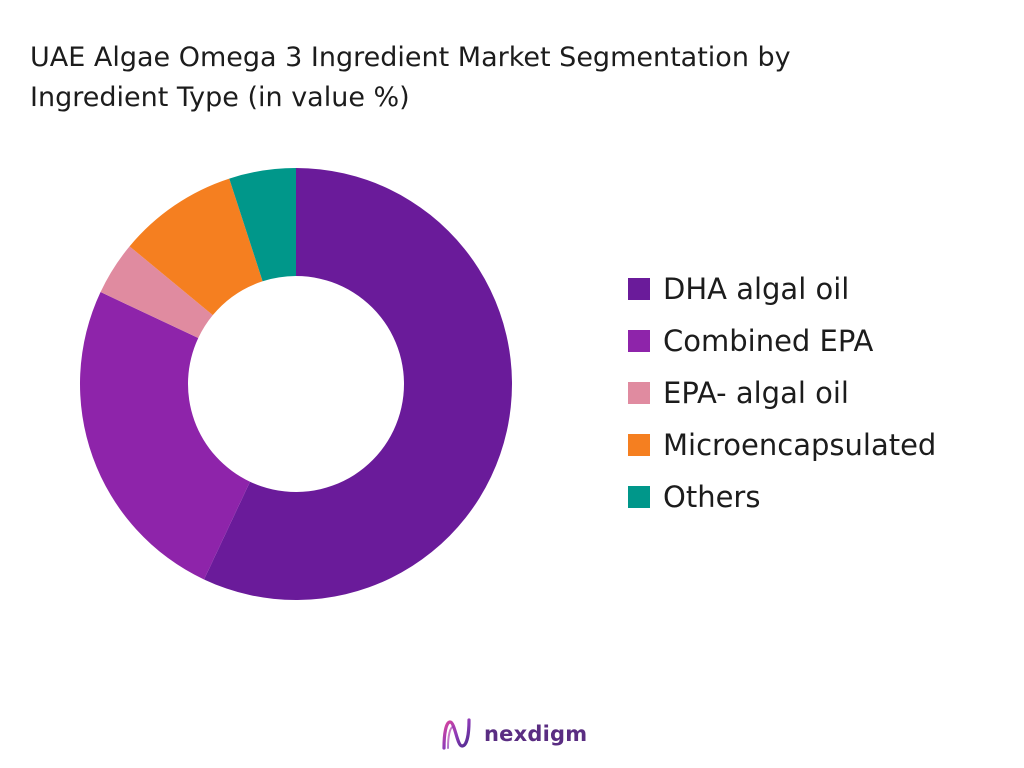  What do you see at coordinates (756, 393) in the screenshot?
I see `legend-label-epa-algal-oil: EPA- algal oil` at bounding box center [756, 393].